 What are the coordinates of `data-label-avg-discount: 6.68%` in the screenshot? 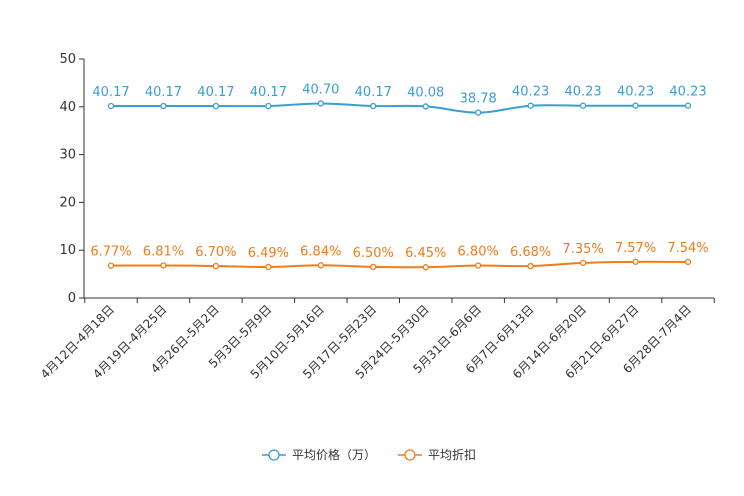 It's located at (530, 252).